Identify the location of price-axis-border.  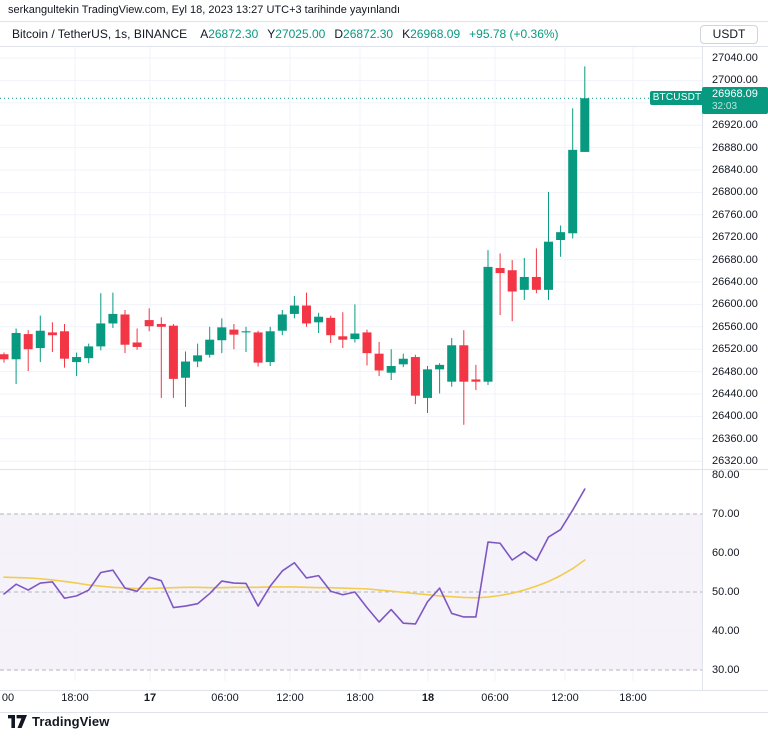
(702, 368).